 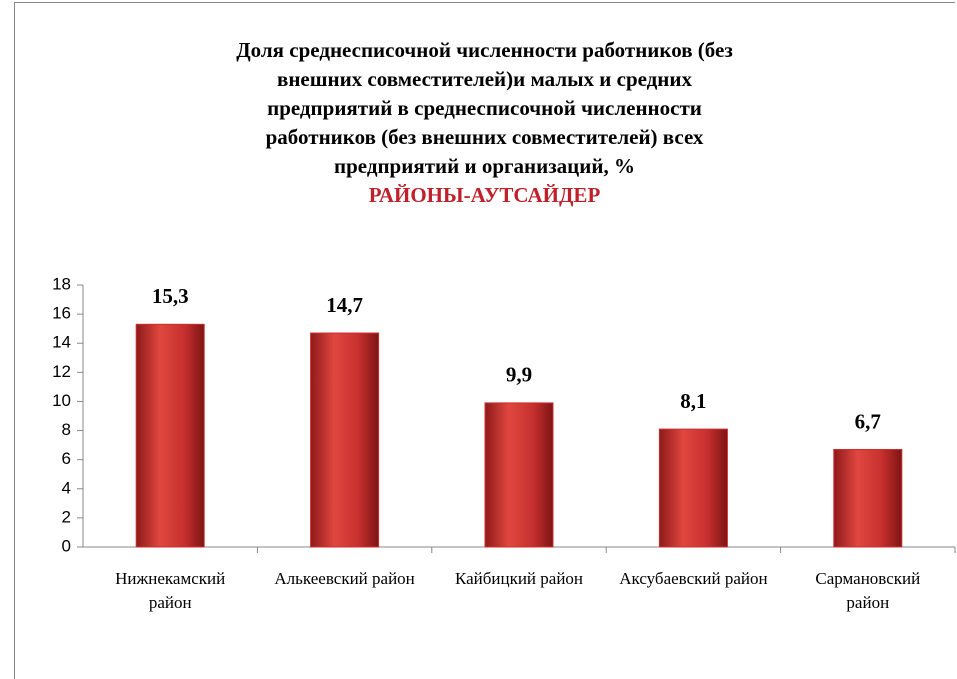 I want to click on y-tick-label: 4, so click(x=66, y=487).